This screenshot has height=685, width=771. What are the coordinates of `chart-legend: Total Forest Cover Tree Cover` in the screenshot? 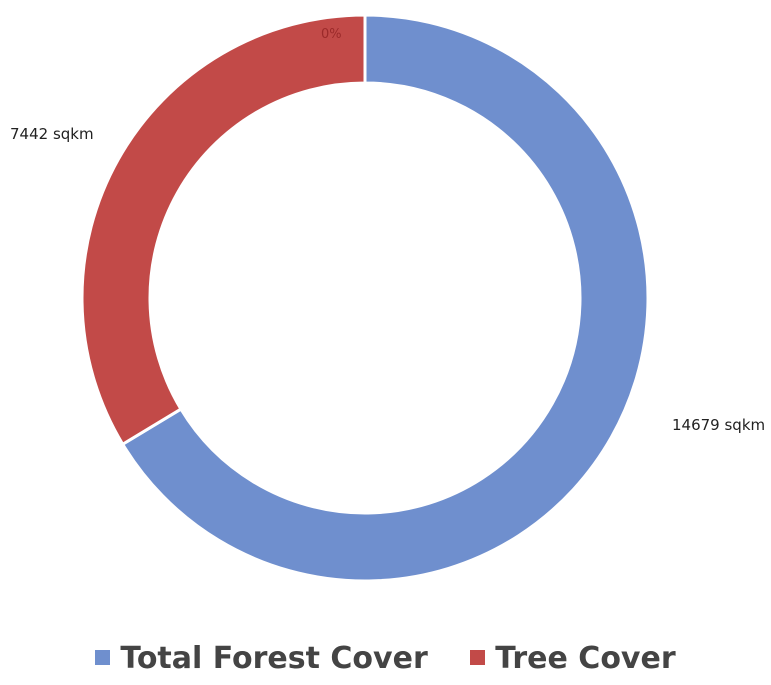 It's located at (385, 658).